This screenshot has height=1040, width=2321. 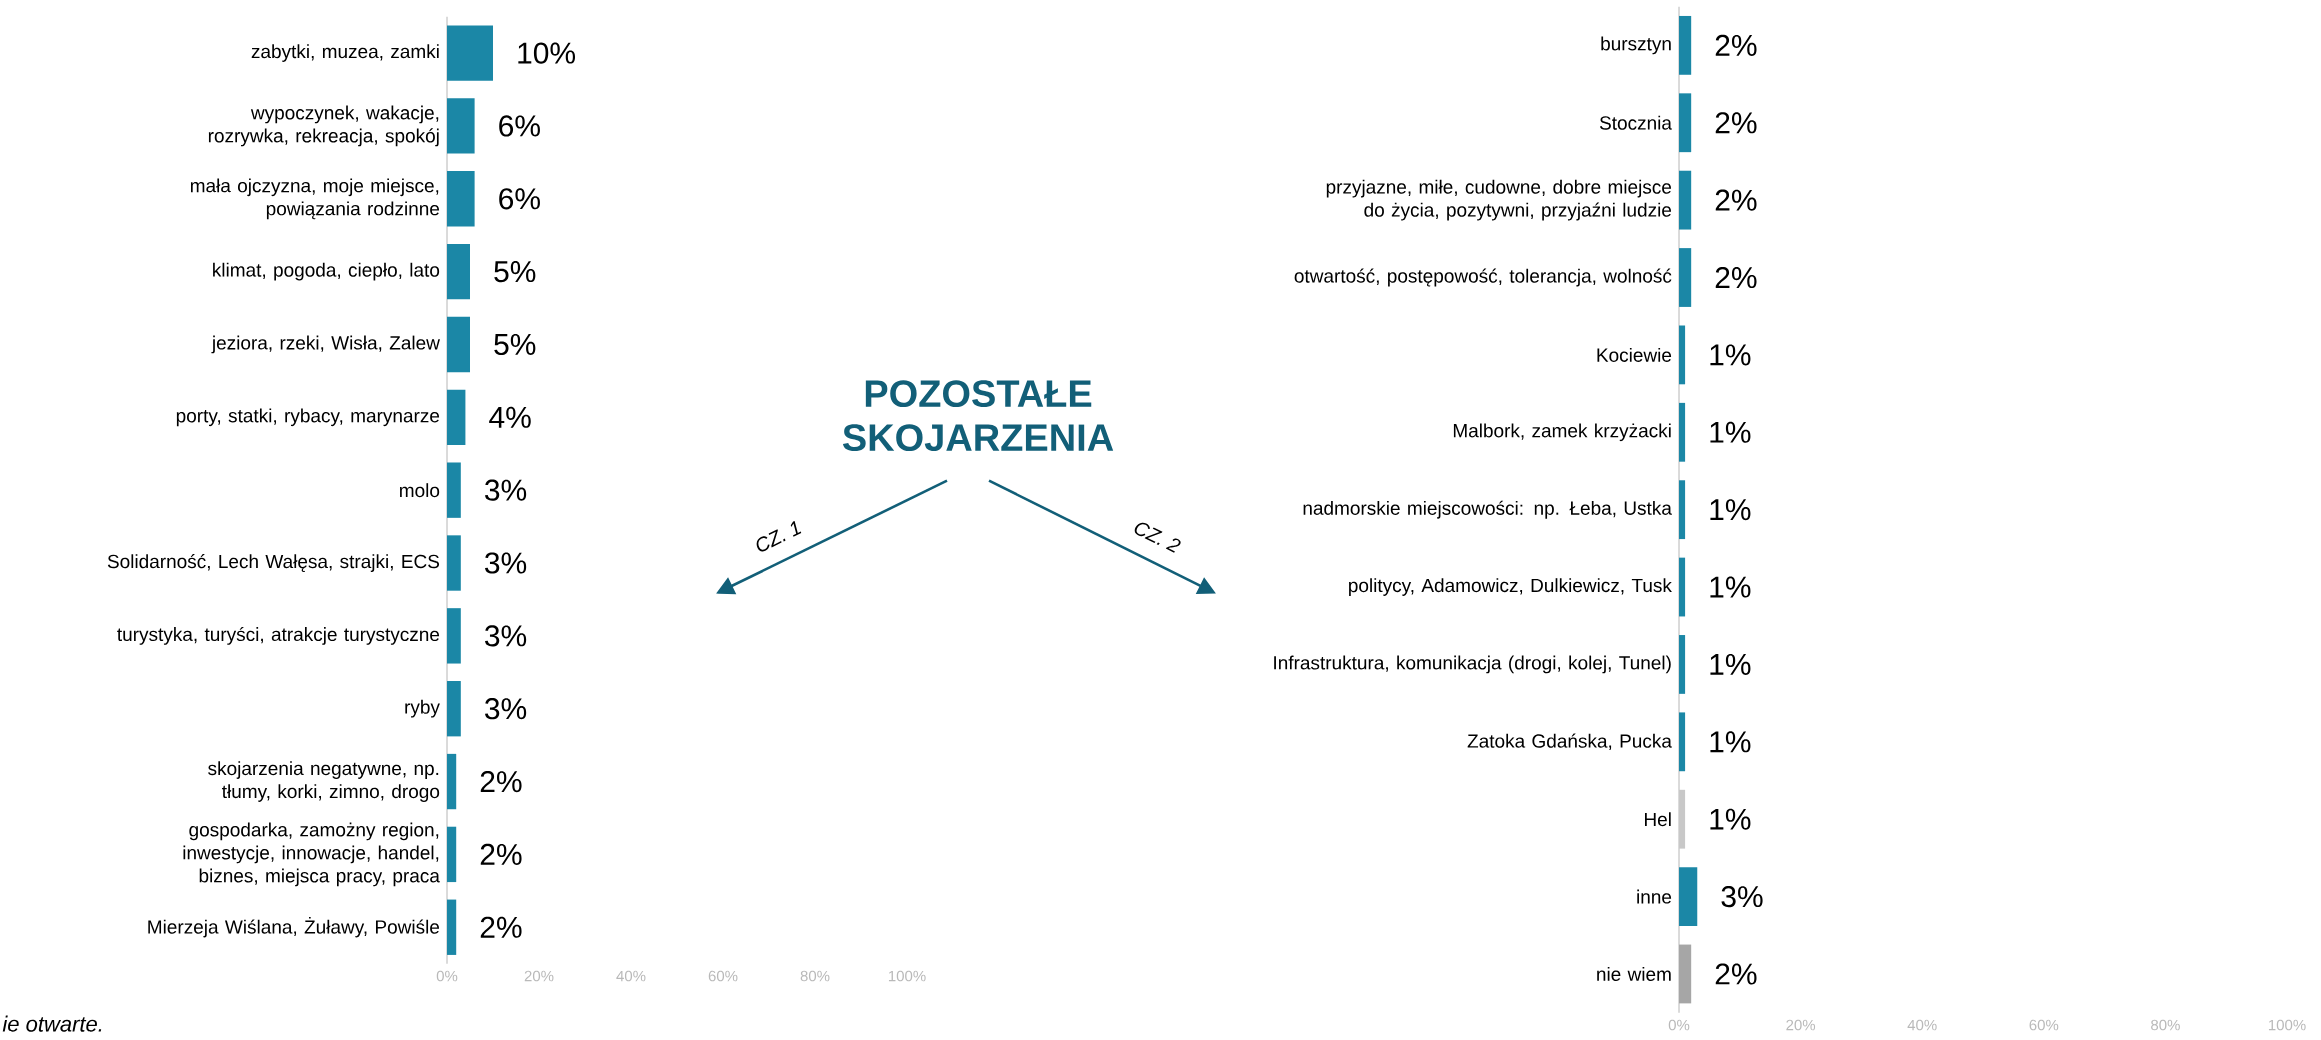 What do you see at coordinates (345, 53) in the screenshot?
I see `y-tick-label: zabytki, muzea, zamki` at bounding box center [345, 53].